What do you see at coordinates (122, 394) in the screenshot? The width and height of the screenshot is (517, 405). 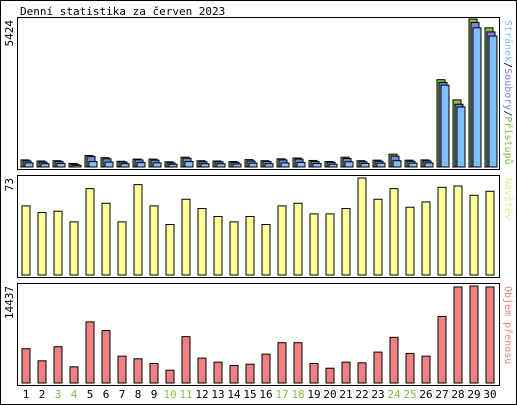 I see `day-label-7: 7` at bounding box center [122, 394].